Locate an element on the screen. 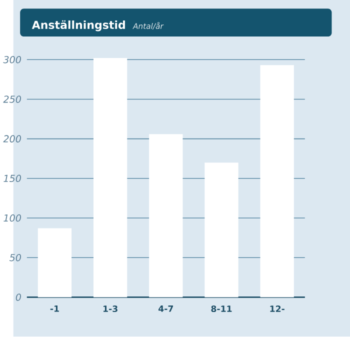  y-tick-label: 50 is located at coordinates (15, 258).